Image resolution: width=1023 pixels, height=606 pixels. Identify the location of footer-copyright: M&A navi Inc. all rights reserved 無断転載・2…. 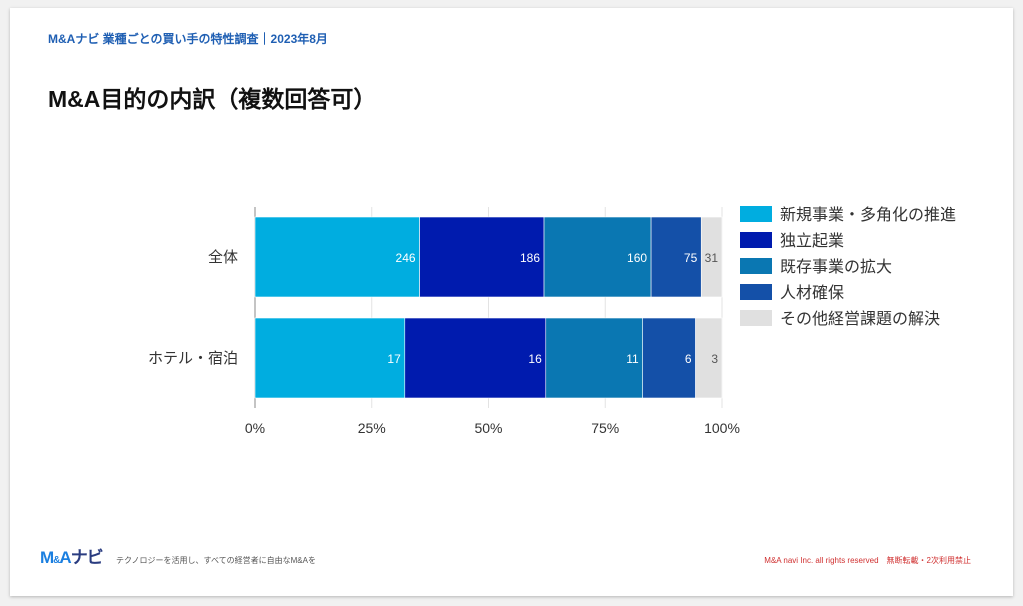
(867, 560).